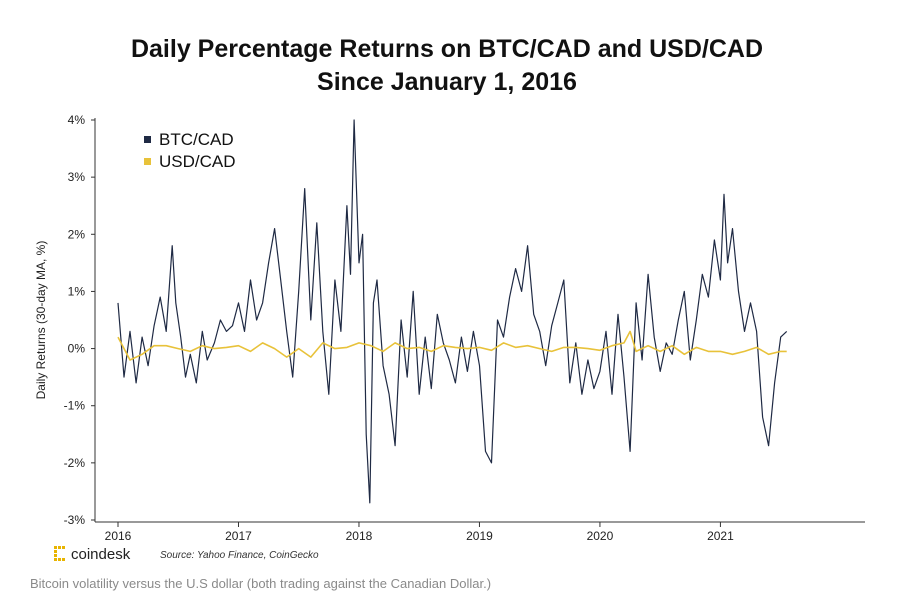 The width and height of the screenshot is (900, 606). Describe the element at coordinates (479, 536) in the screenshot. I see `x-tick-label: 2019` at that location.